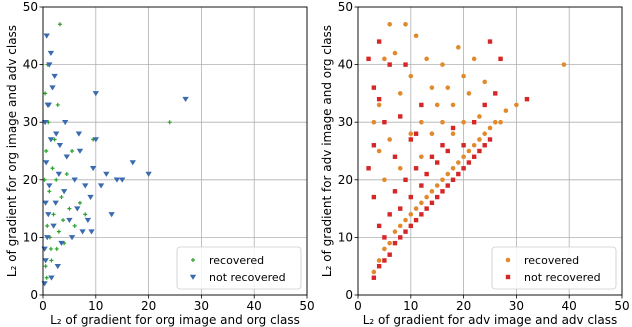  I want to click on x-tick-label: 0, so click(358, 306).